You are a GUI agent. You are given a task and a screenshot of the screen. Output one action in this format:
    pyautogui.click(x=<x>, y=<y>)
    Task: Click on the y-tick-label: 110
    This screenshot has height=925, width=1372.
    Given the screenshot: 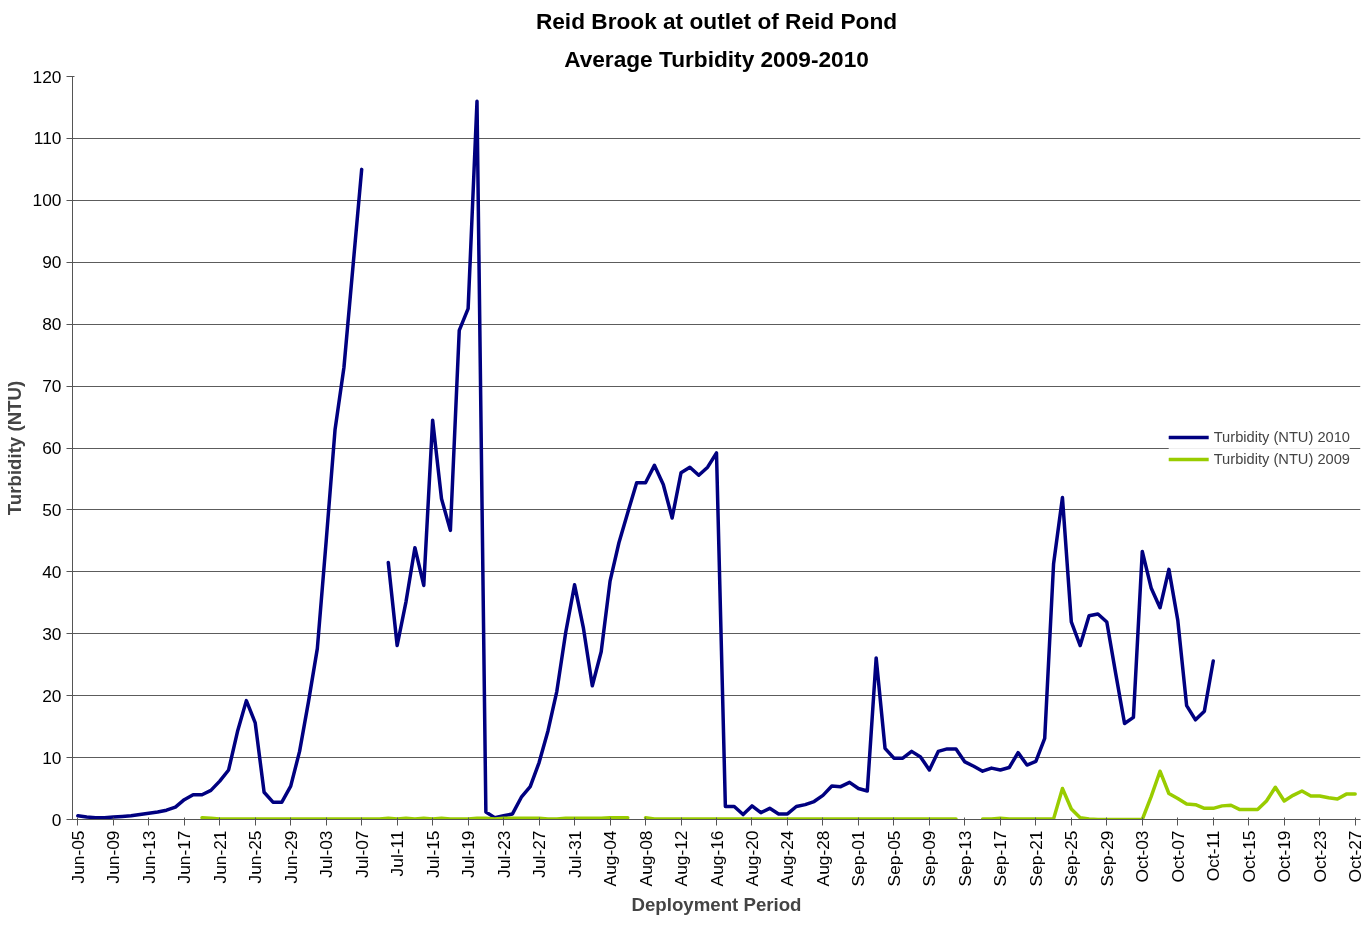 What is the action you would take?
    pyautogui.click(x=47, y=138)
    